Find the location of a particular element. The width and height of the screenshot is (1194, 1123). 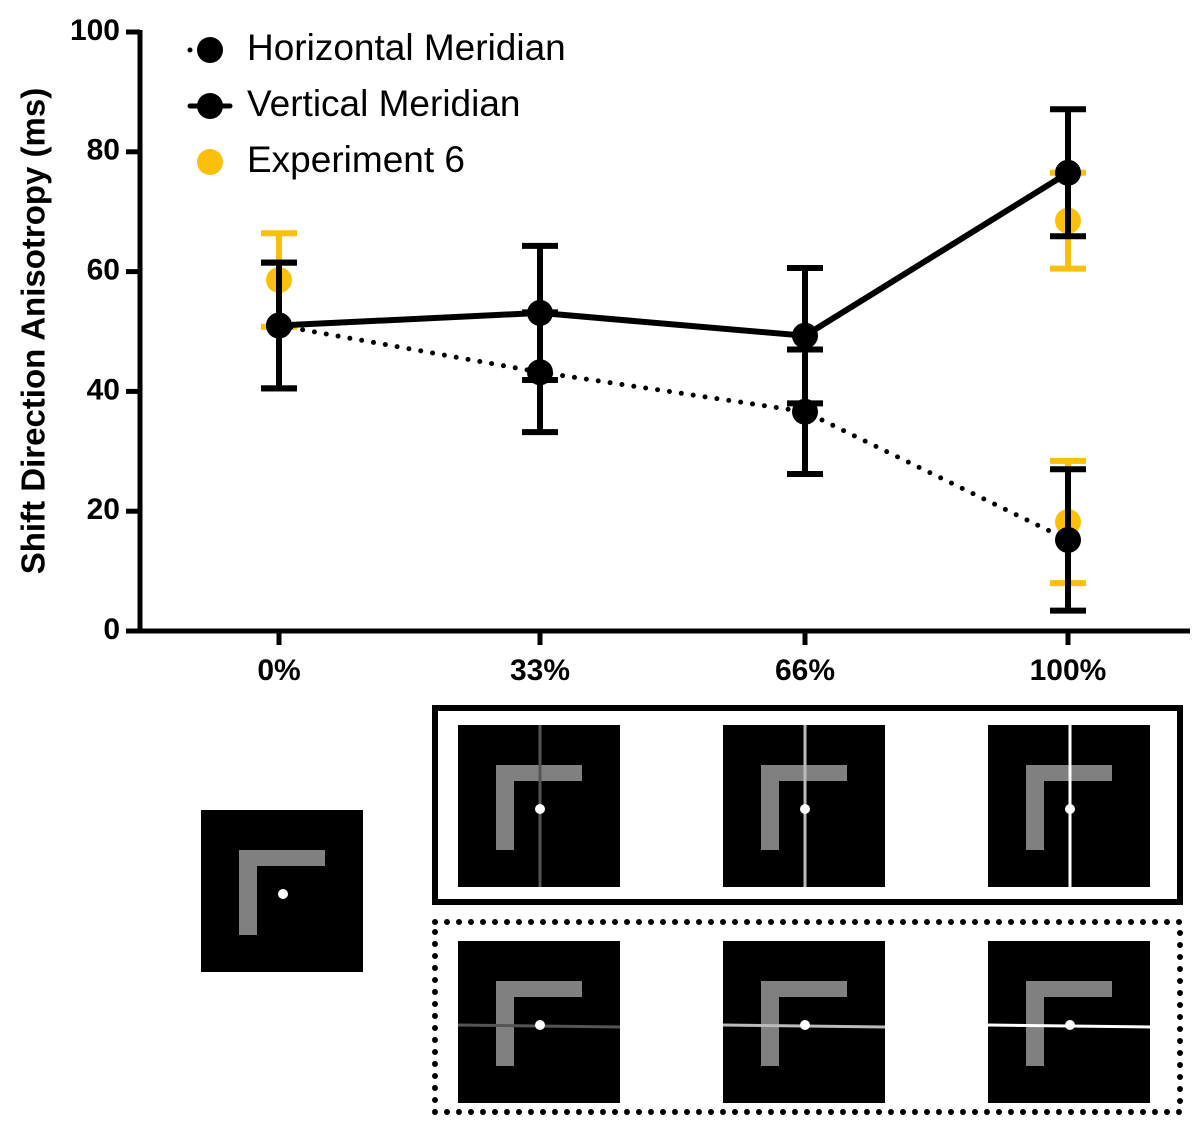

x-tick-label: 100% is located at coordinates (1068, 670).